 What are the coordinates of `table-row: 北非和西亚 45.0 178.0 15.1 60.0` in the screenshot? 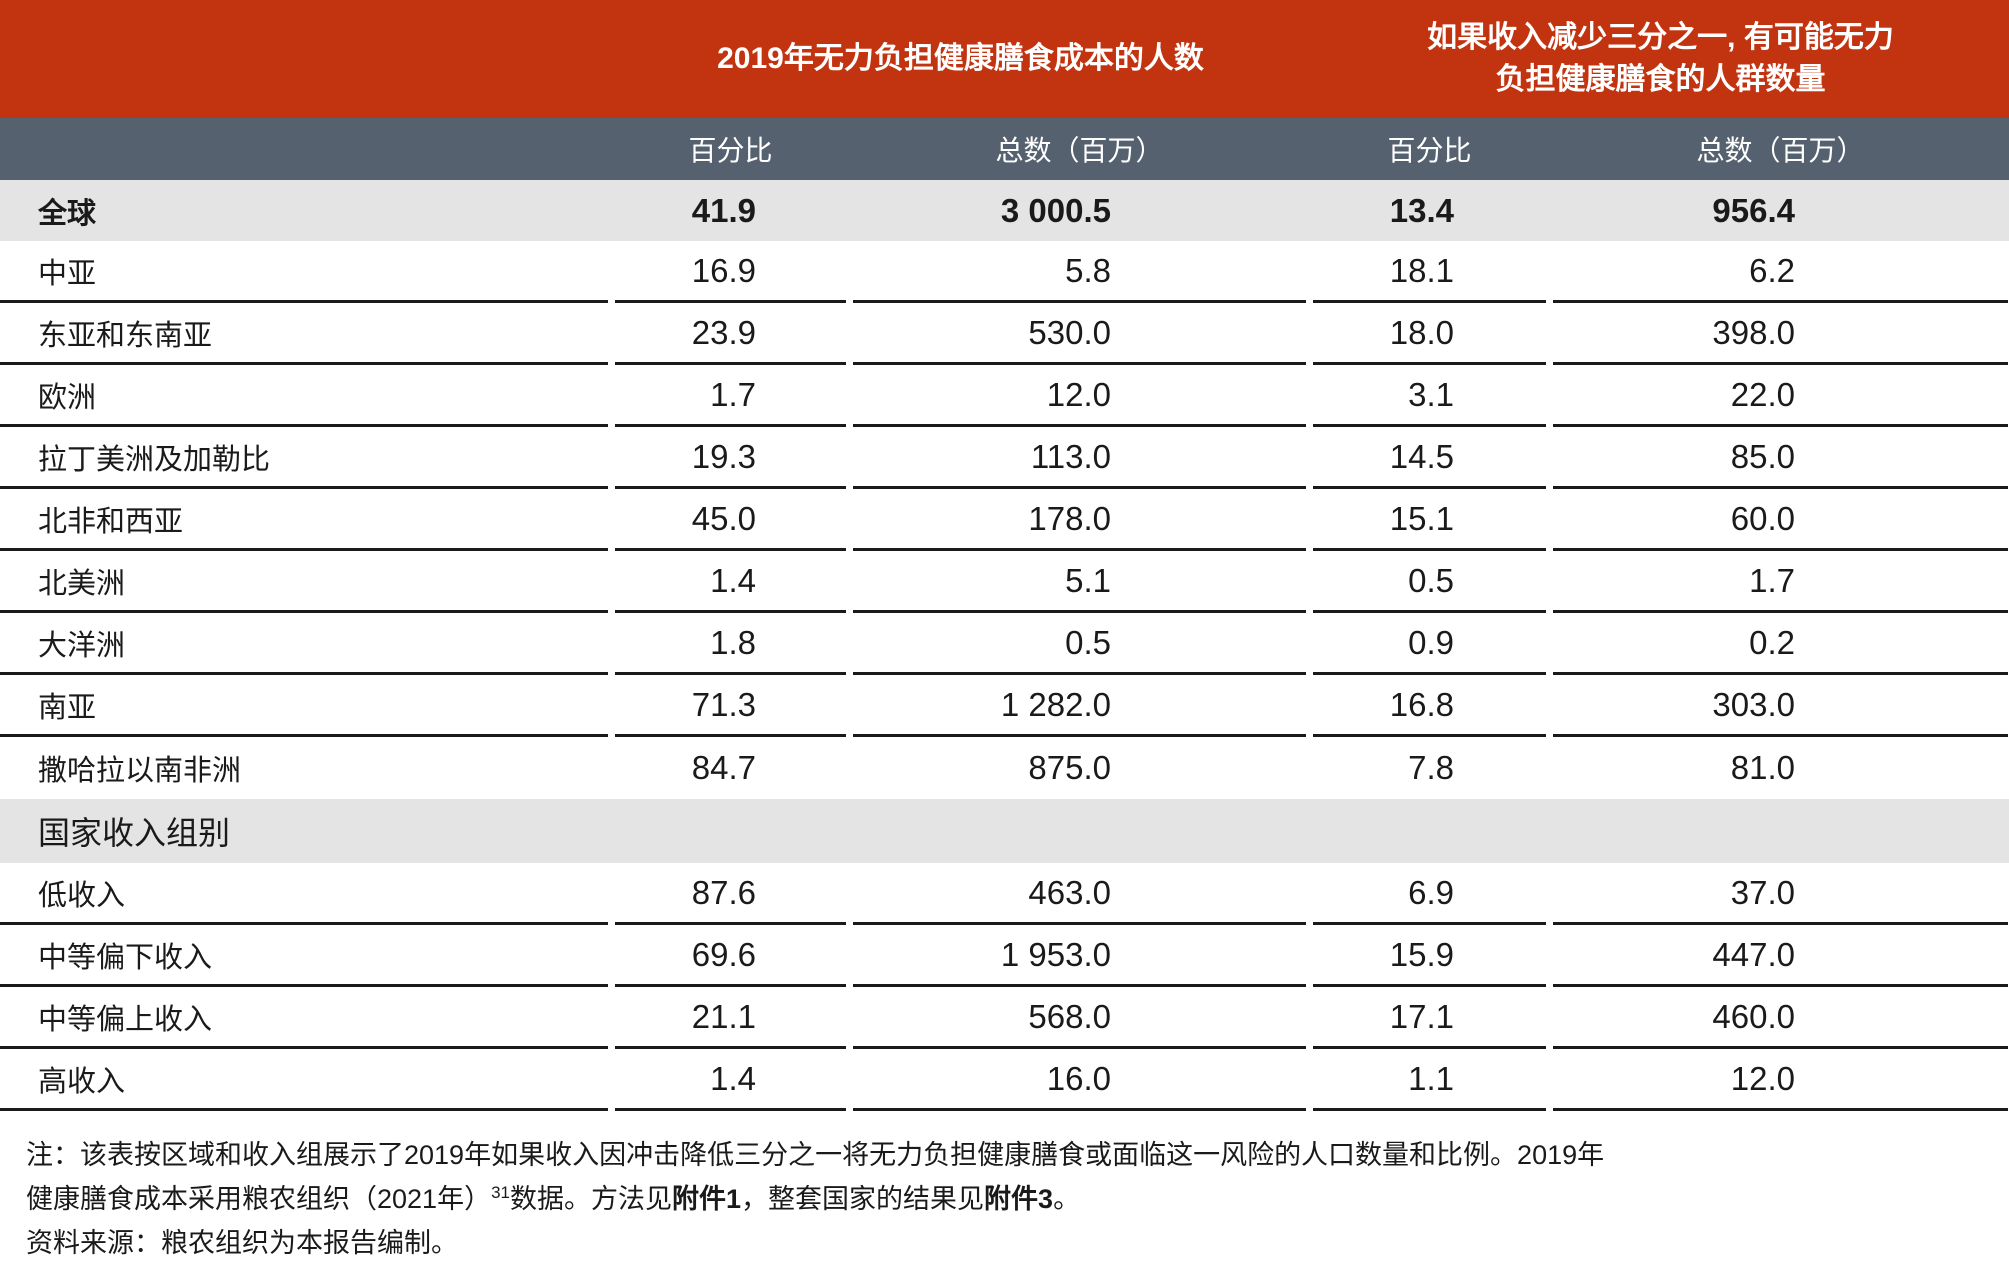 It's located at (1004, 520).